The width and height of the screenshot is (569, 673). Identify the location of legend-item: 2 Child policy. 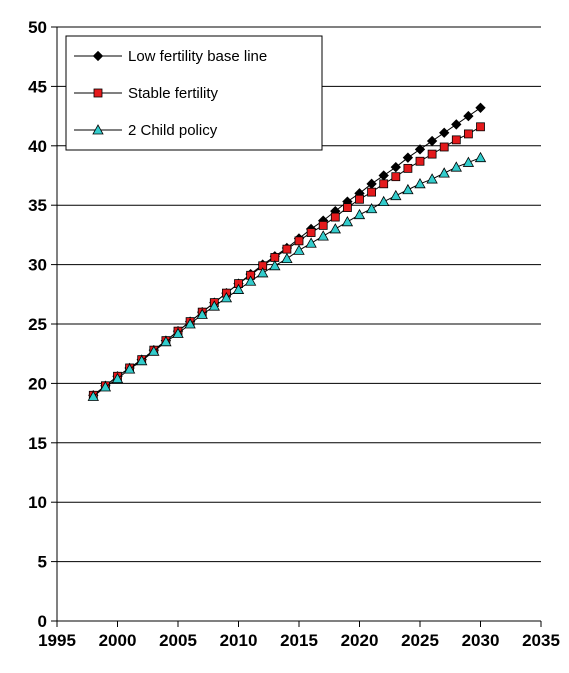
(146, 130).